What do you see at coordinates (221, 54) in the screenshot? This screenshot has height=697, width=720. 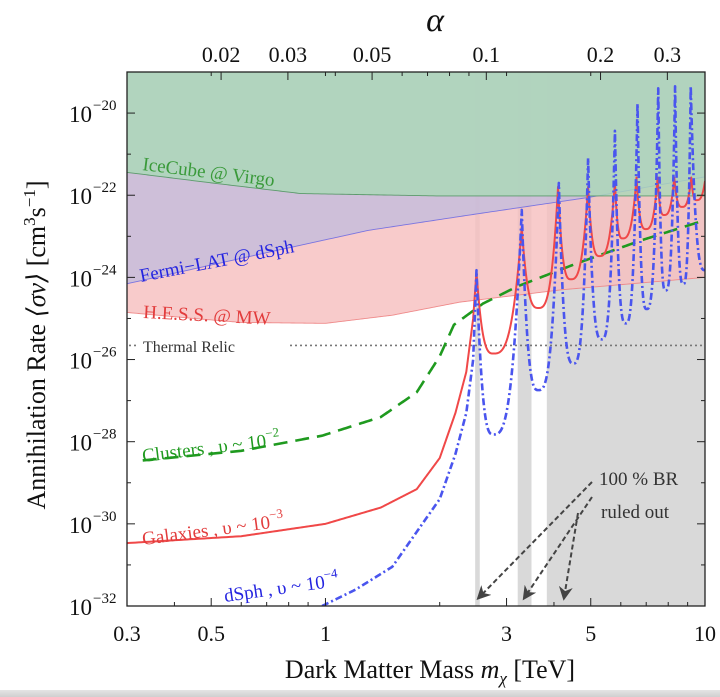 I see `top-tick-label: 0.02` at bounding box center [221, 54].